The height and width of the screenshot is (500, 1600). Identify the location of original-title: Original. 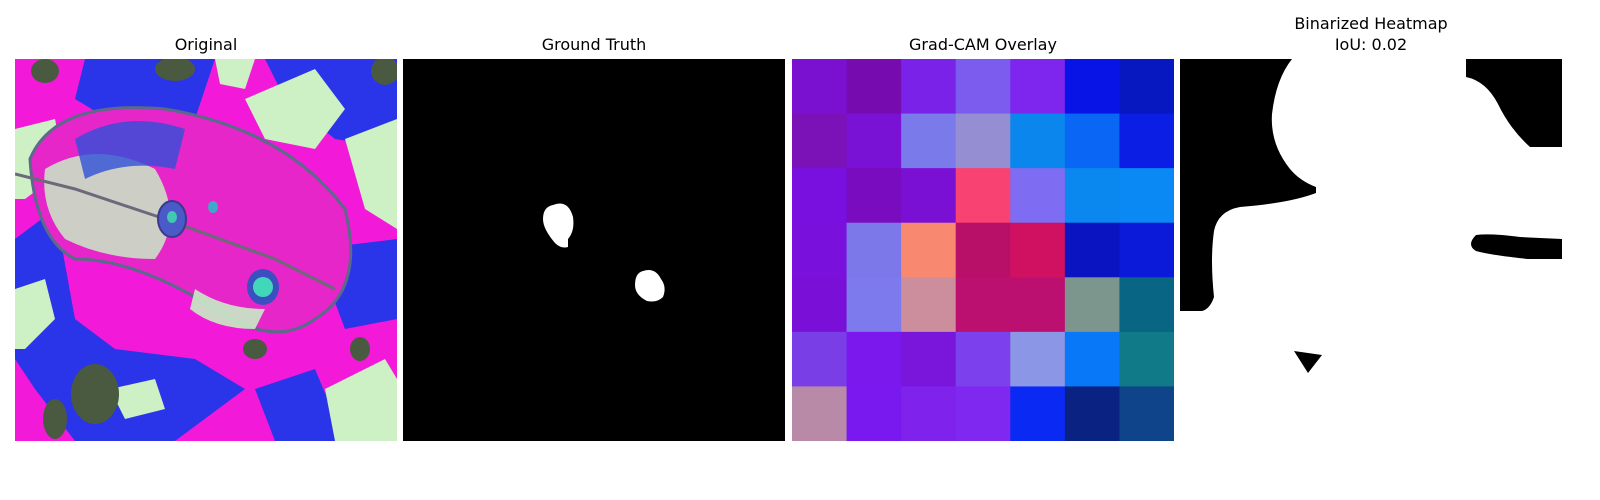
(206, 44).